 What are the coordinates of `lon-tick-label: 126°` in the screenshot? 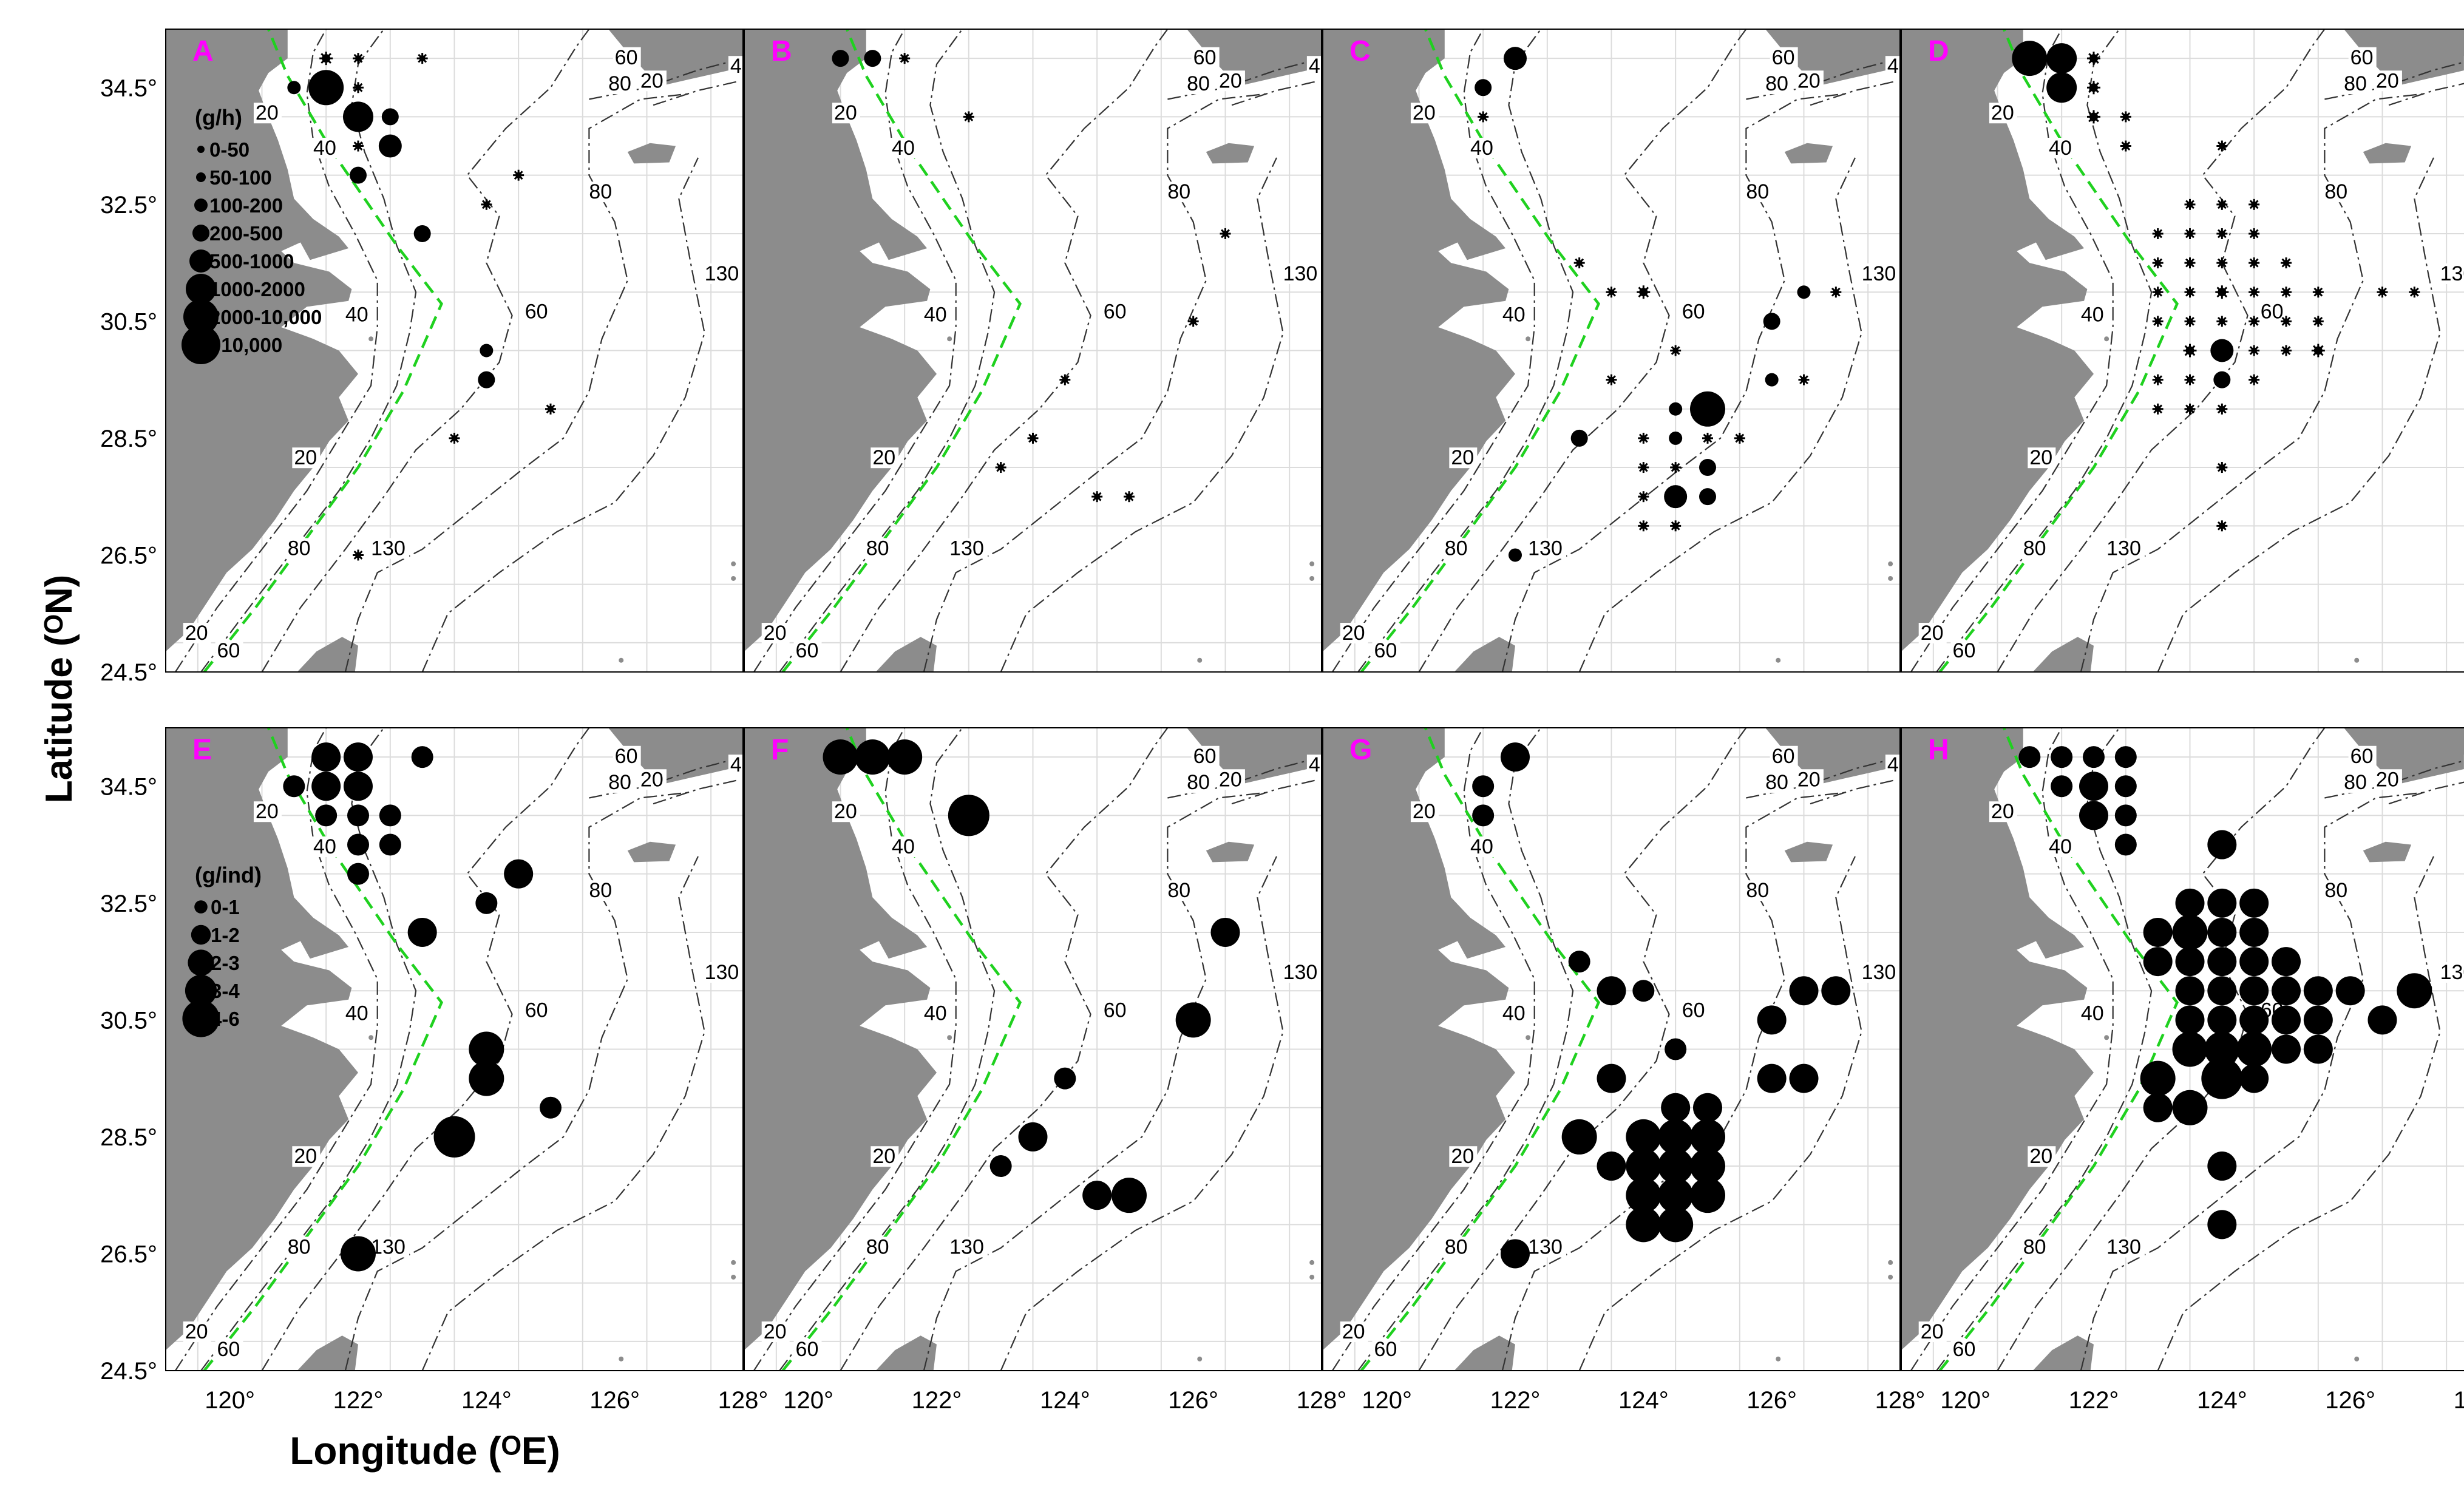 It's located at (2350, 1401).